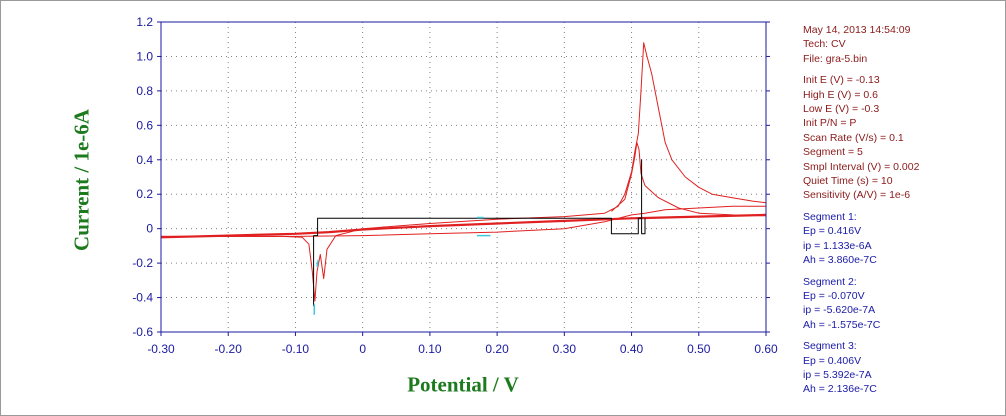 This screenshot has height=416, width=1006. Describe the element at coordinates (857, 195) in the screenshot. I see `param-sensitivity: Sensitivity (A/V) = 1e-6` at that location.